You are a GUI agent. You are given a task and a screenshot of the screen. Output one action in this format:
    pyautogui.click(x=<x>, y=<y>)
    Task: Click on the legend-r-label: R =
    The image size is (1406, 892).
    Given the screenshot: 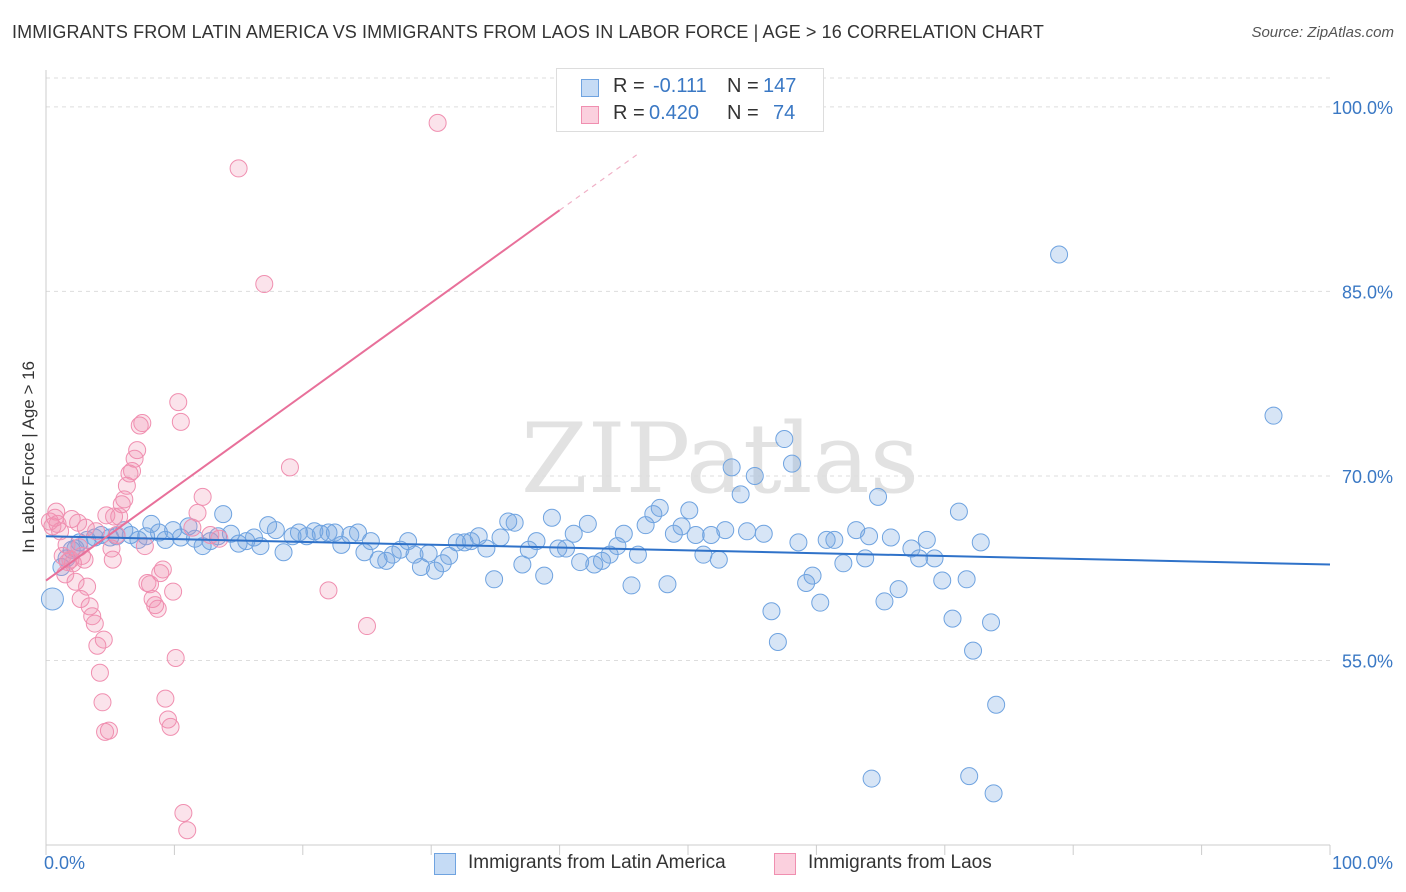 What is the action you would take?
    pyautogui.click(x=629, y=86)
    